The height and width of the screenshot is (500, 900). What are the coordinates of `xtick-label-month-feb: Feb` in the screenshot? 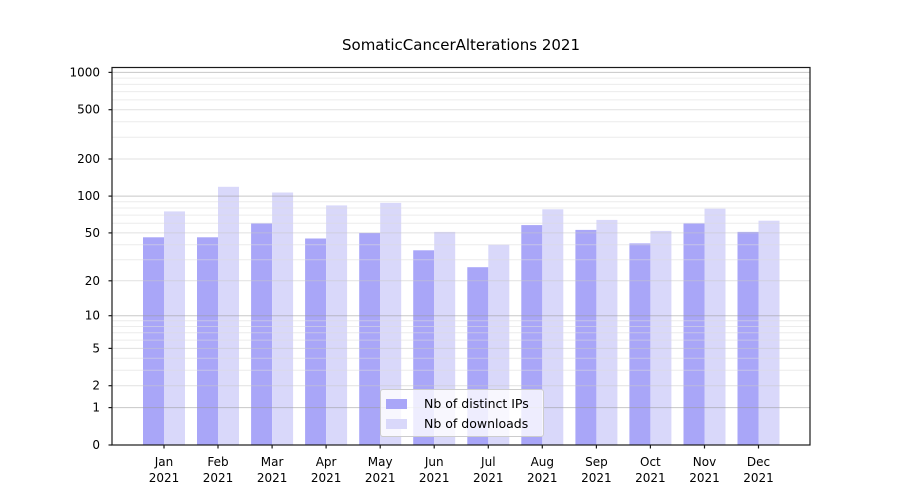 It's located at (217, 462).